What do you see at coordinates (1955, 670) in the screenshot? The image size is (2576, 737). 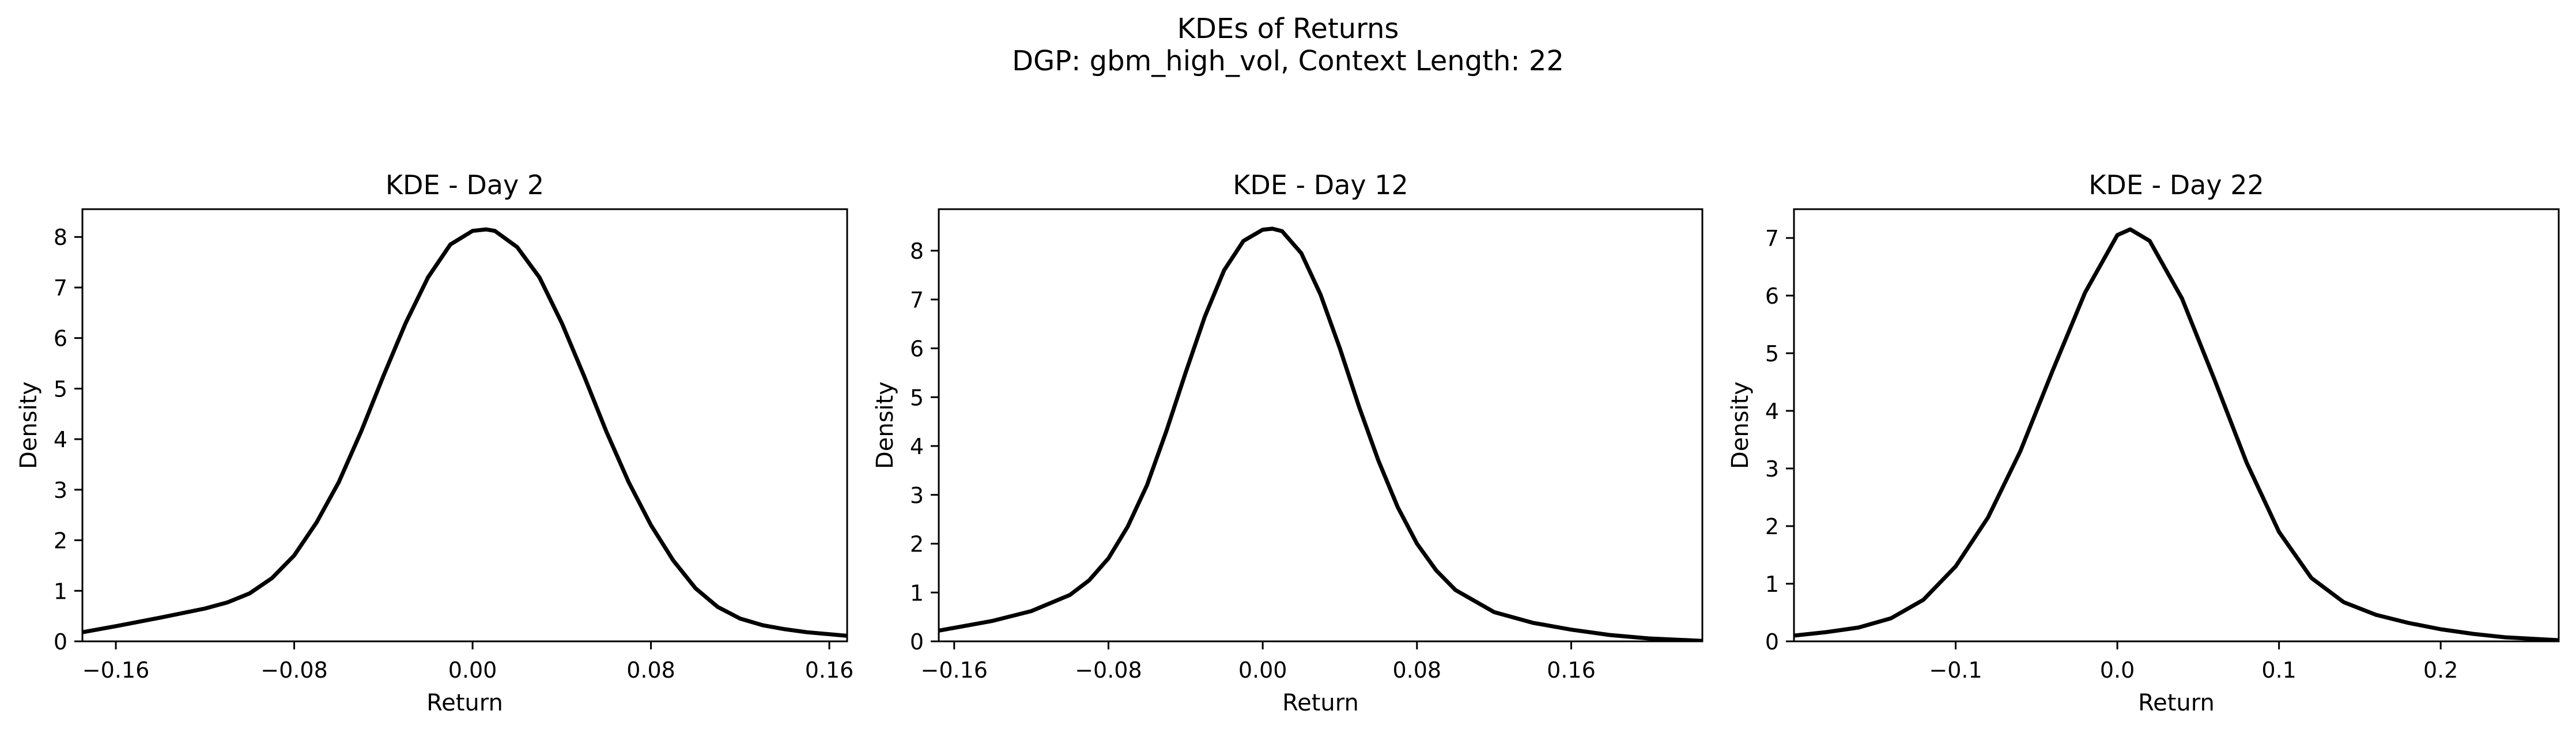 I see `x-tick-label: −0.1` at bounding box center [1955, 670].